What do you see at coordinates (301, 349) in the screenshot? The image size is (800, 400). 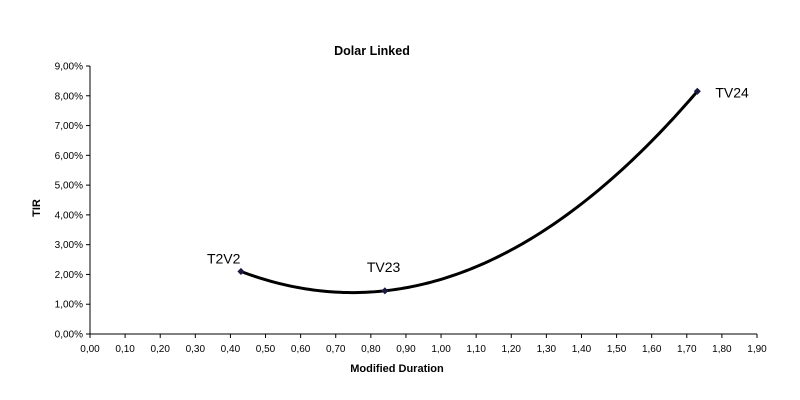 I see `x-tick-label: 0,60` at bounding box center [301, 349].